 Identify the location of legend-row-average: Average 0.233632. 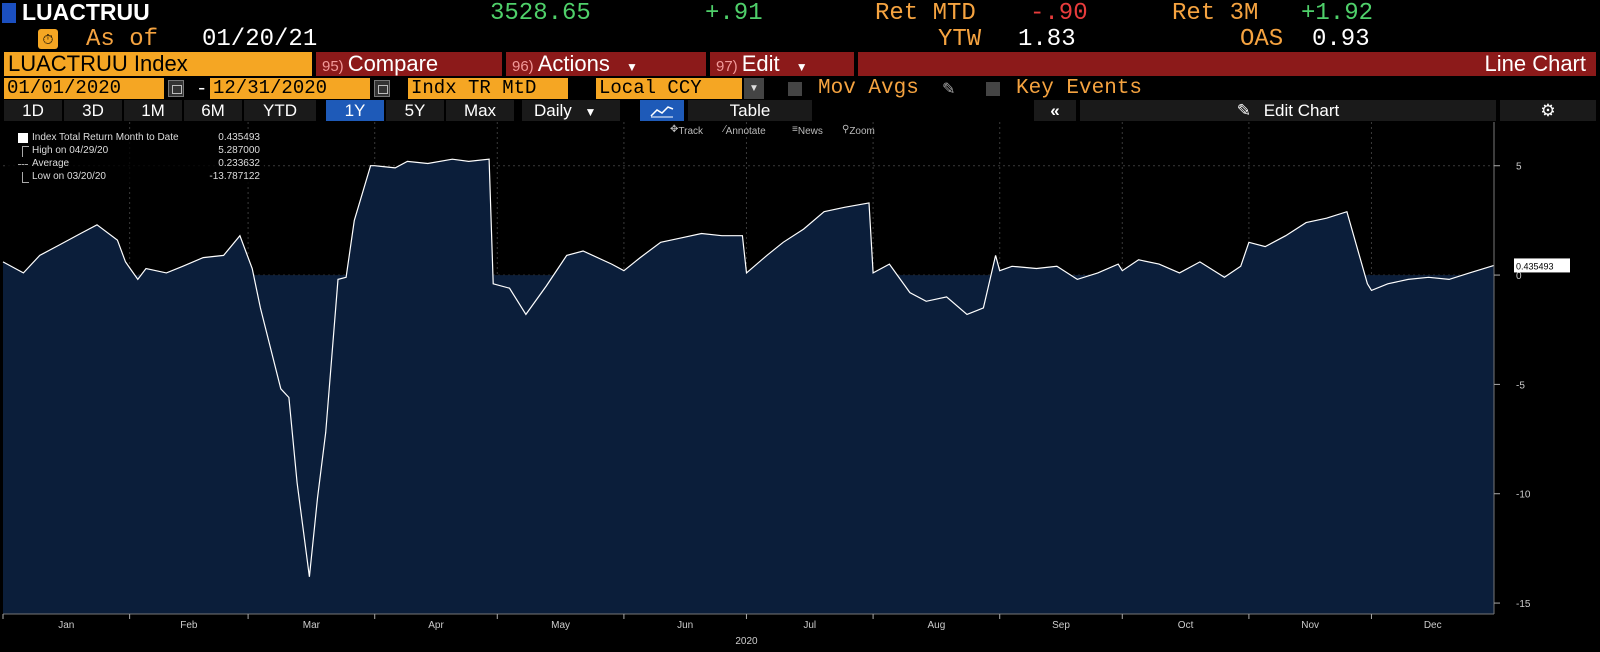
(136, 164).